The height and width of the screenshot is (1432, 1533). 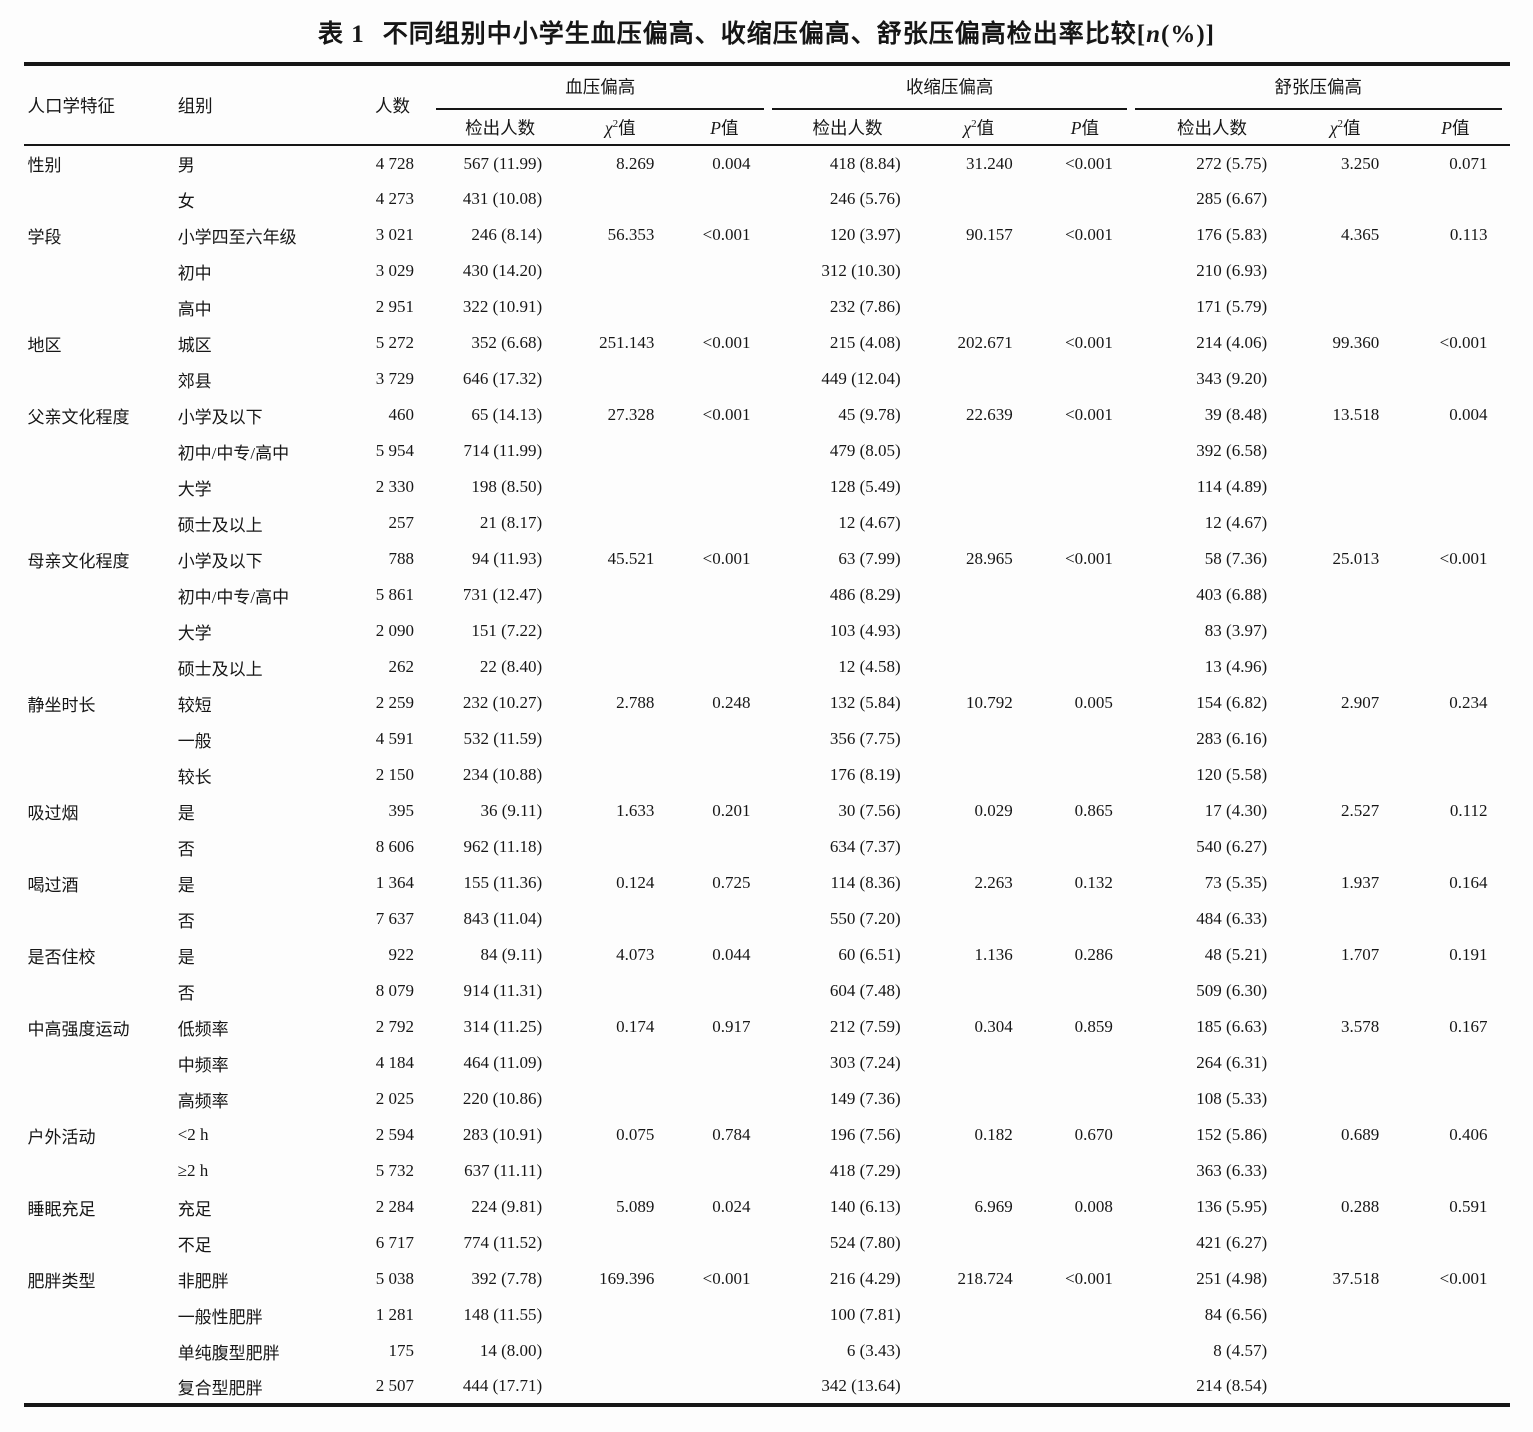 What do you see at coordinates (1232, 1134) in the screenshot?
I see `cell-dbp-detect: 152 (5.86)` at bounding box center [1232, 1134].